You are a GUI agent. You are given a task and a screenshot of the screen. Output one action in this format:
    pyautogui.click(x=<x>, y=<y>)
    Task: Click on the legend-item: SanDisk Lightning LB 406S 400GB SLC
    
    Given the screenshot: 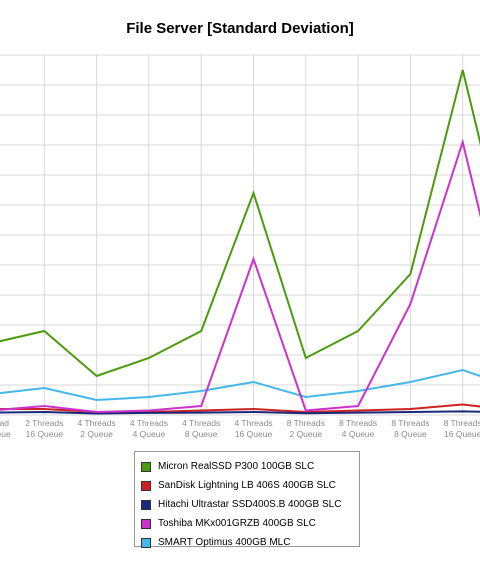 What is the action you would take?
    pyautogui.click(x=250, y=485)
    